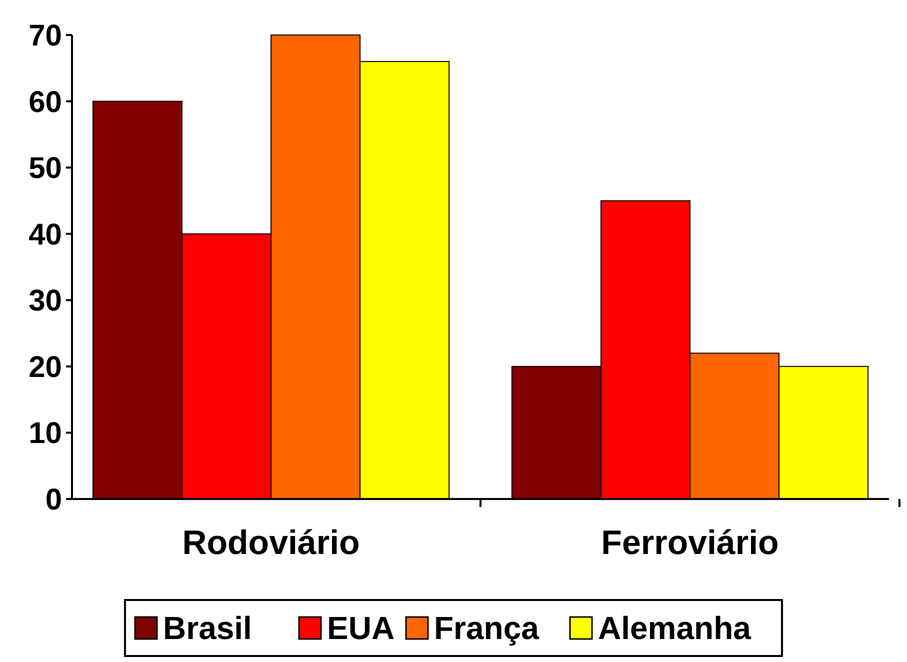 This screenshot has height=662, width=907. Describe the element at coordinates (45, 36) in the screenshot. I see `y-tick-label: 70` at that location.